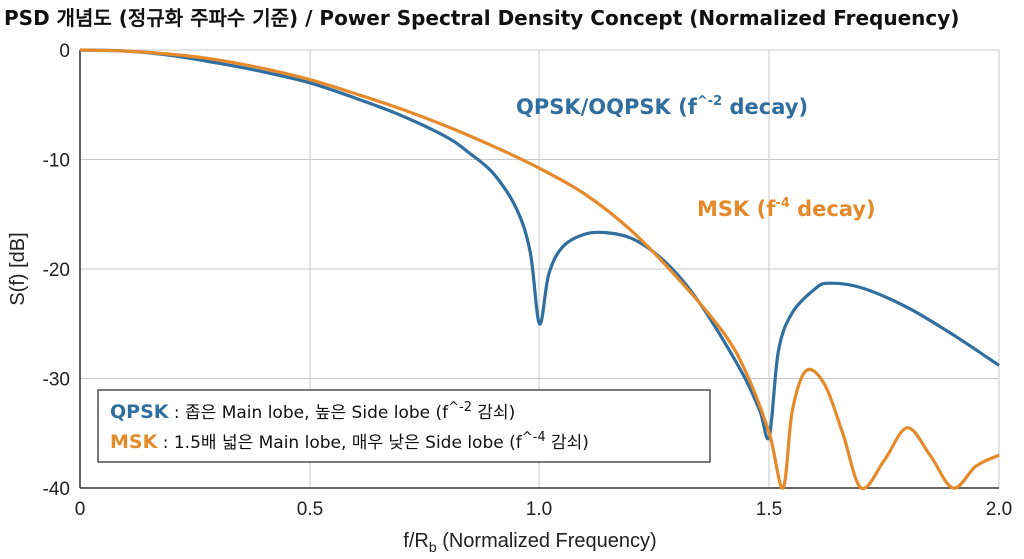 The image size is (1024, 559). I want to click on x-tick-label: 1.5, so click(769, 509).